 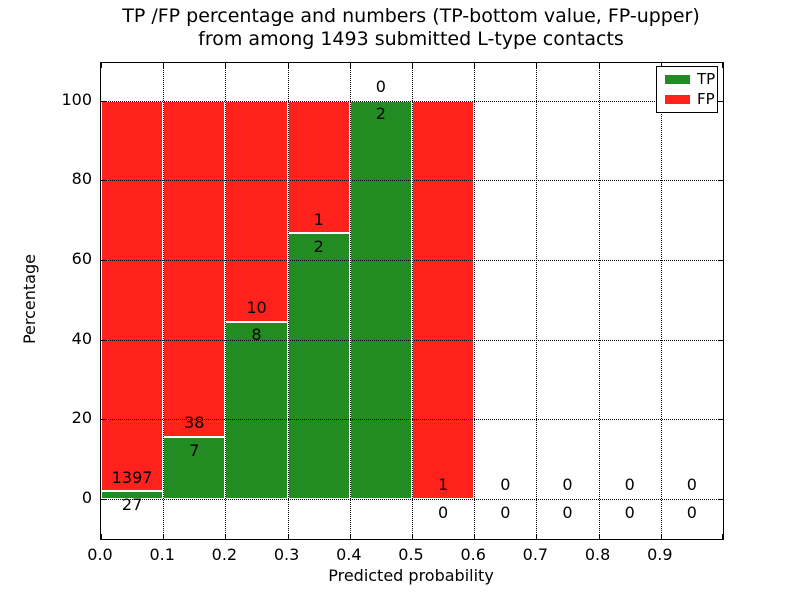 I want to click on legend: TP FP, so click(x=687, y=89).